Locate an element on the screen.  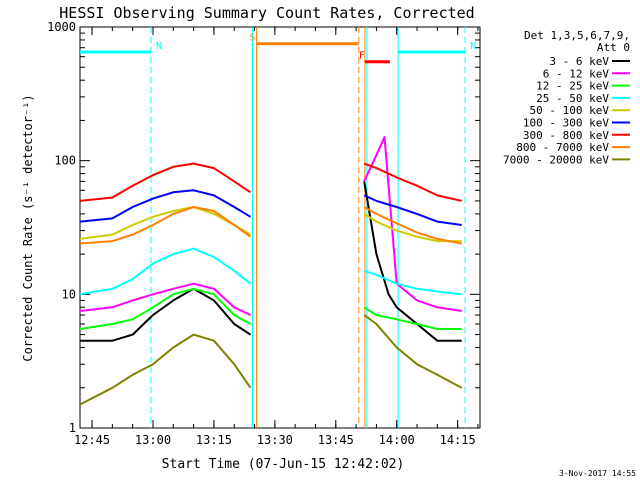
x-tick-label: 13:15 is located at coordinates (214, 440).